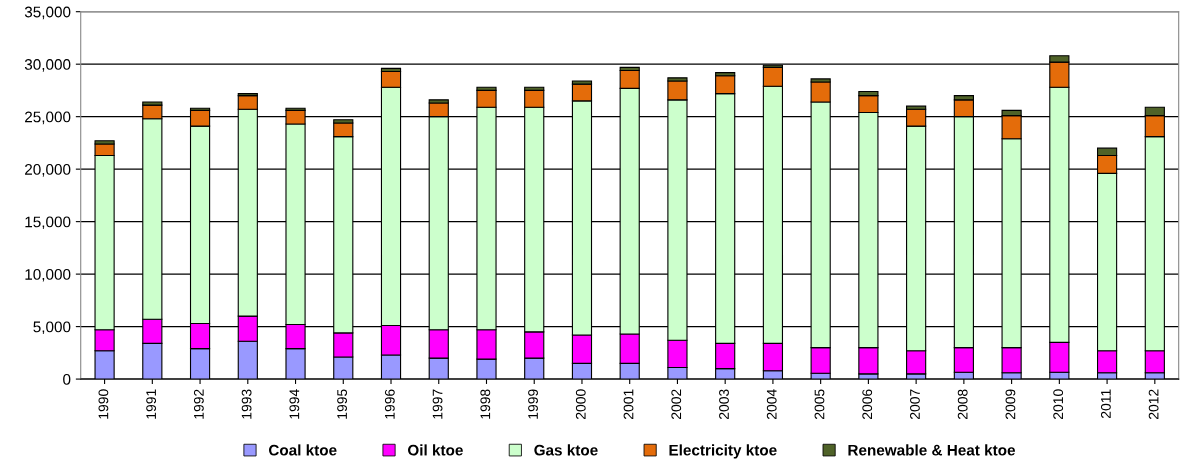 This screenshot has width=1187, height=468. I want to click on y-tick-label: 15,000, so click(48, 223).